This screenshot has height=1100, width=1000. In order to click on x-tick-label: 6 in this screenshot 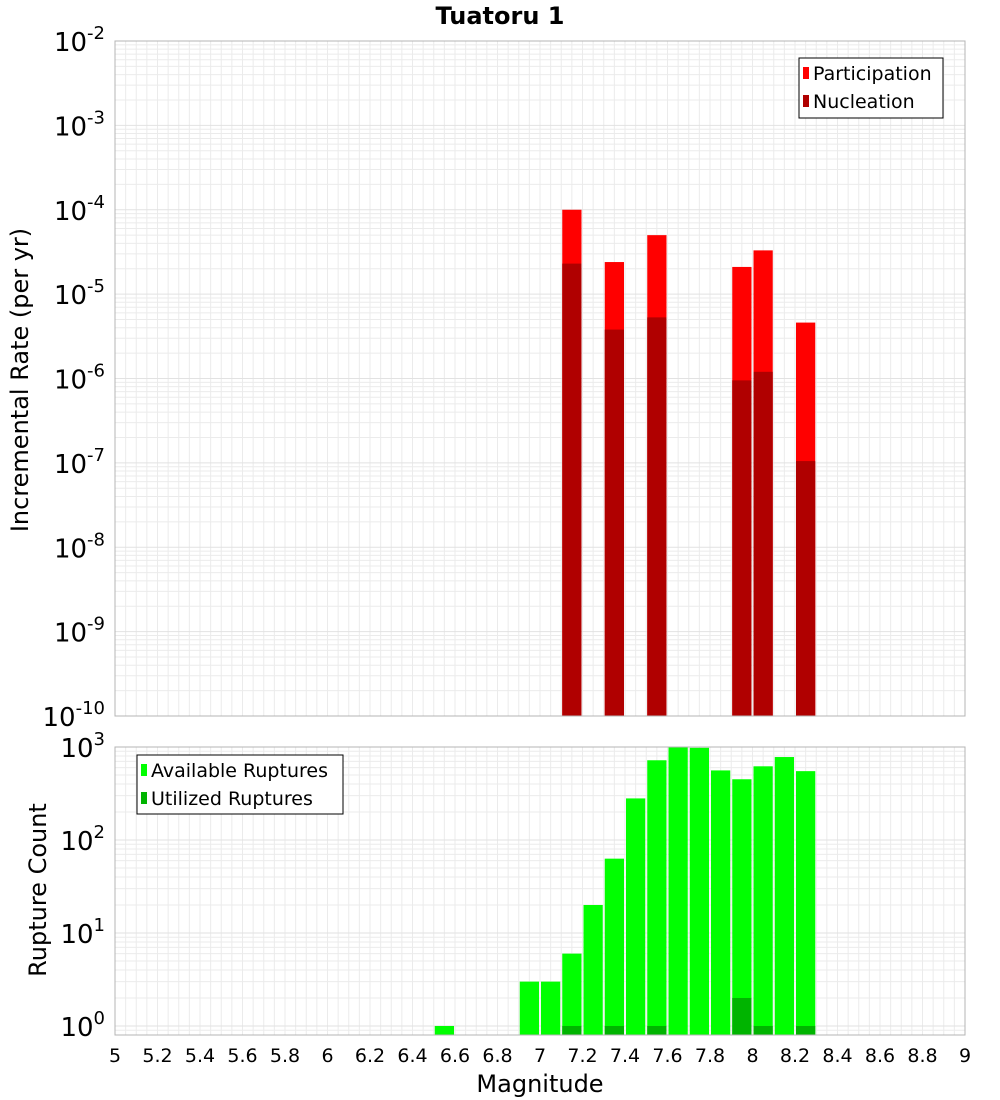, I will do `click(327, 1056)`.